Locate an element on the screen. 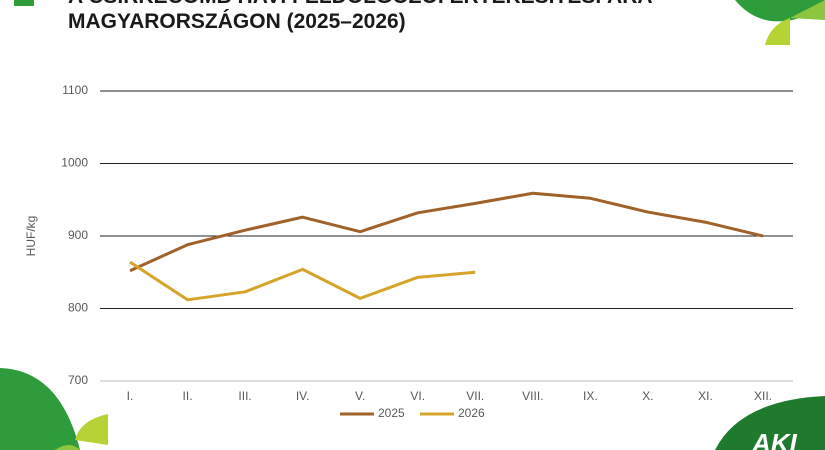  y-tick-label: 800 is located at coordinates (78, 308).